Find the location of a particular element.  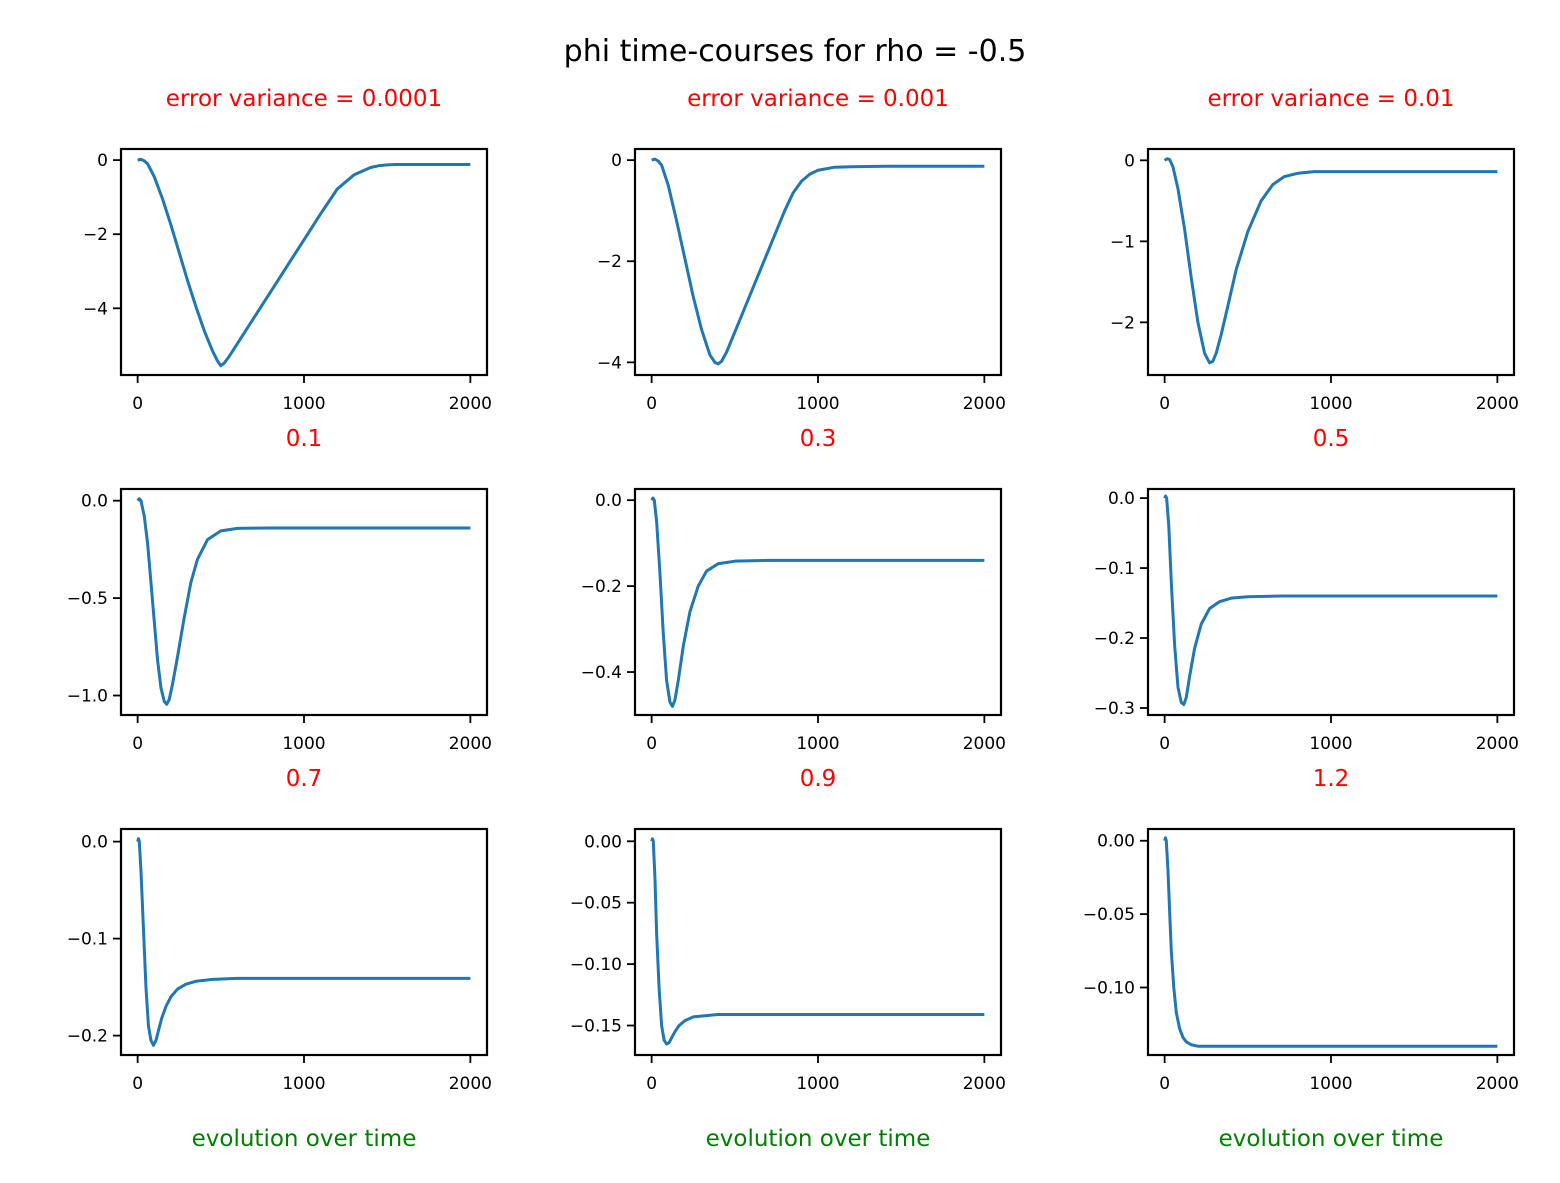

subplot-title: 0.5 is located at coordinates (1331, 439).